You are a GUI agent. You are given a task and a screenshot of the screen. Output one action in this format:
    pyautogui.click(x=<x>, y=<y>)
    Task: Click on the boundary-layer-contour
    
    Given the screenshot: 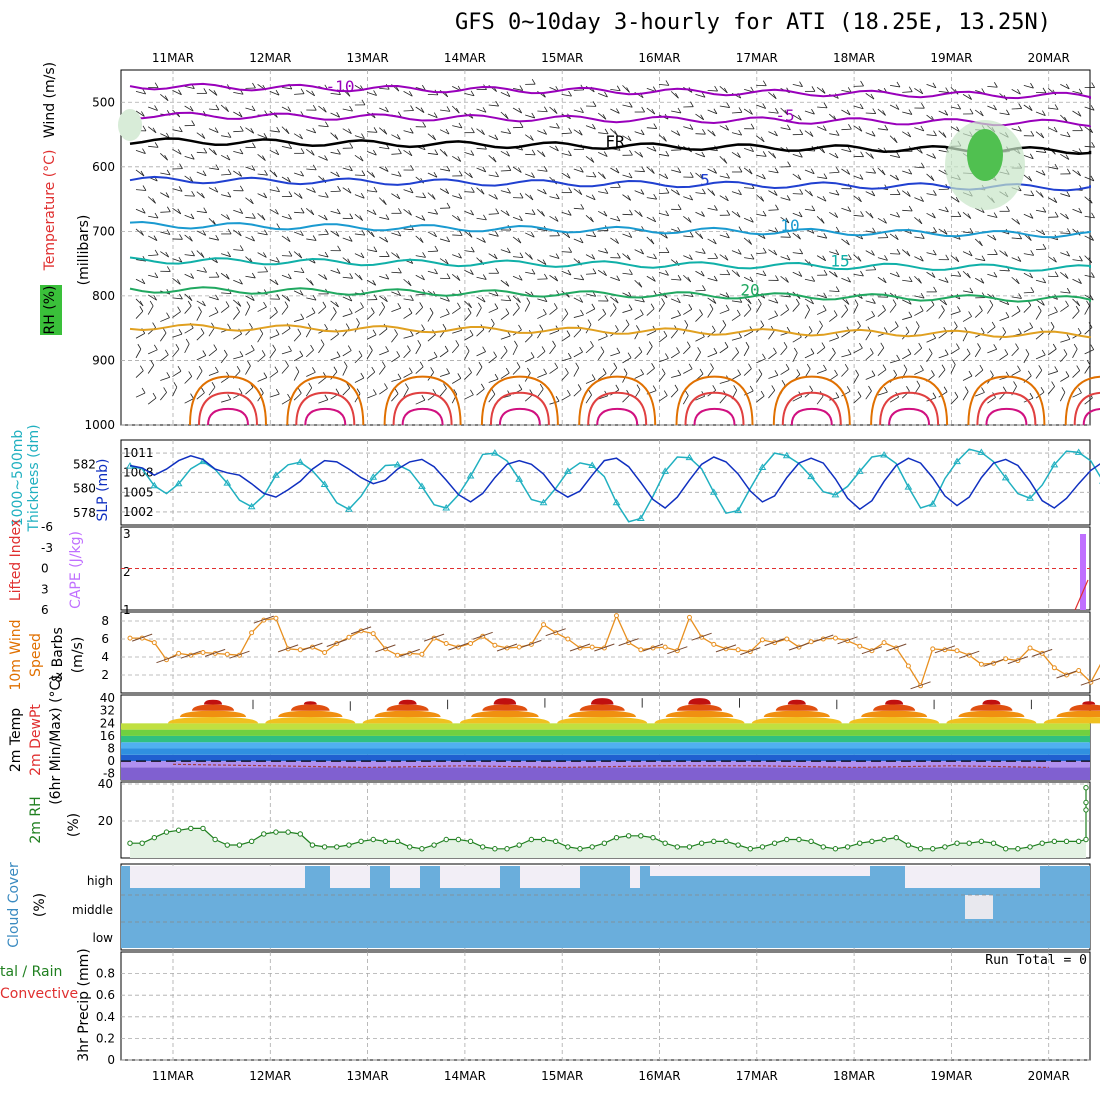 What is the action you would take?
    pyautogui.click(x=422, y=408)
    